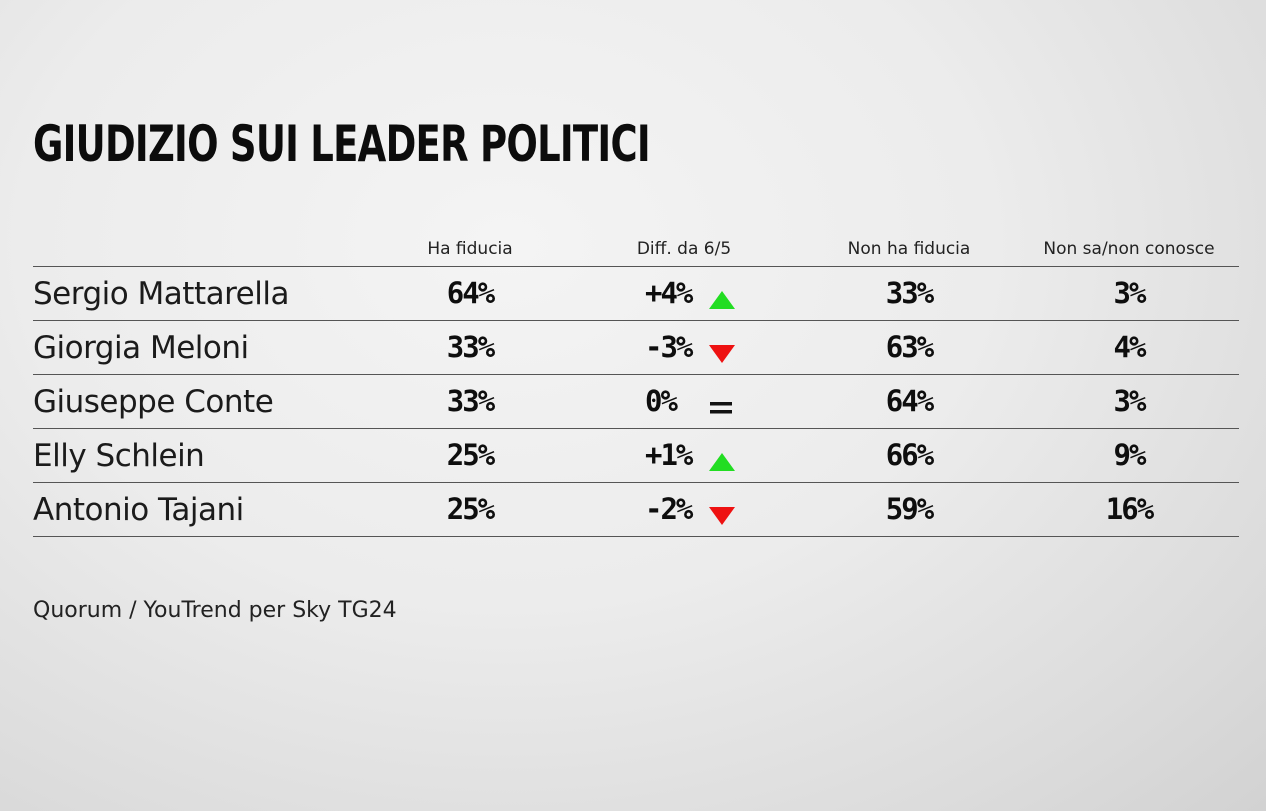  I want to click on non-ha-fiducia-value: 64%, so click(909, 401).